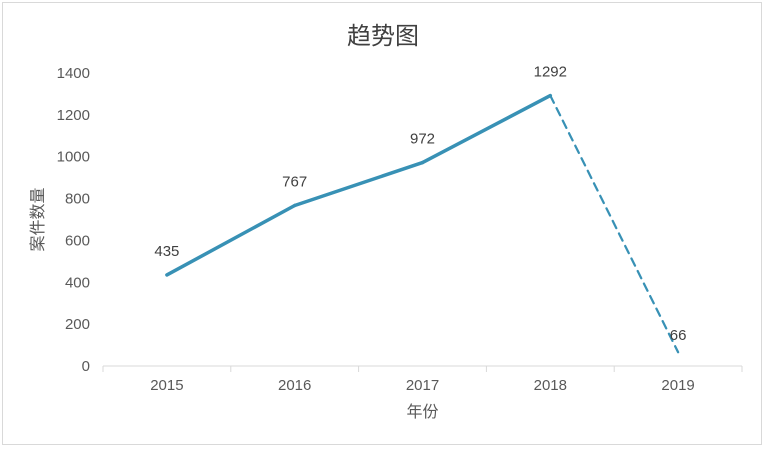 The width and height of the screenshot is (766, 449). I want to click on x-tick-label: 2017, so click(422, 385).